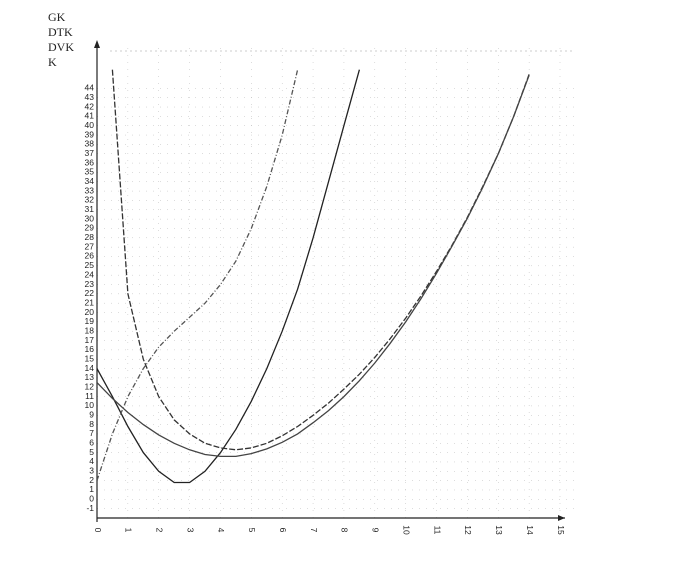  I want to click on x-tick-label: 4, so click(221, 530).